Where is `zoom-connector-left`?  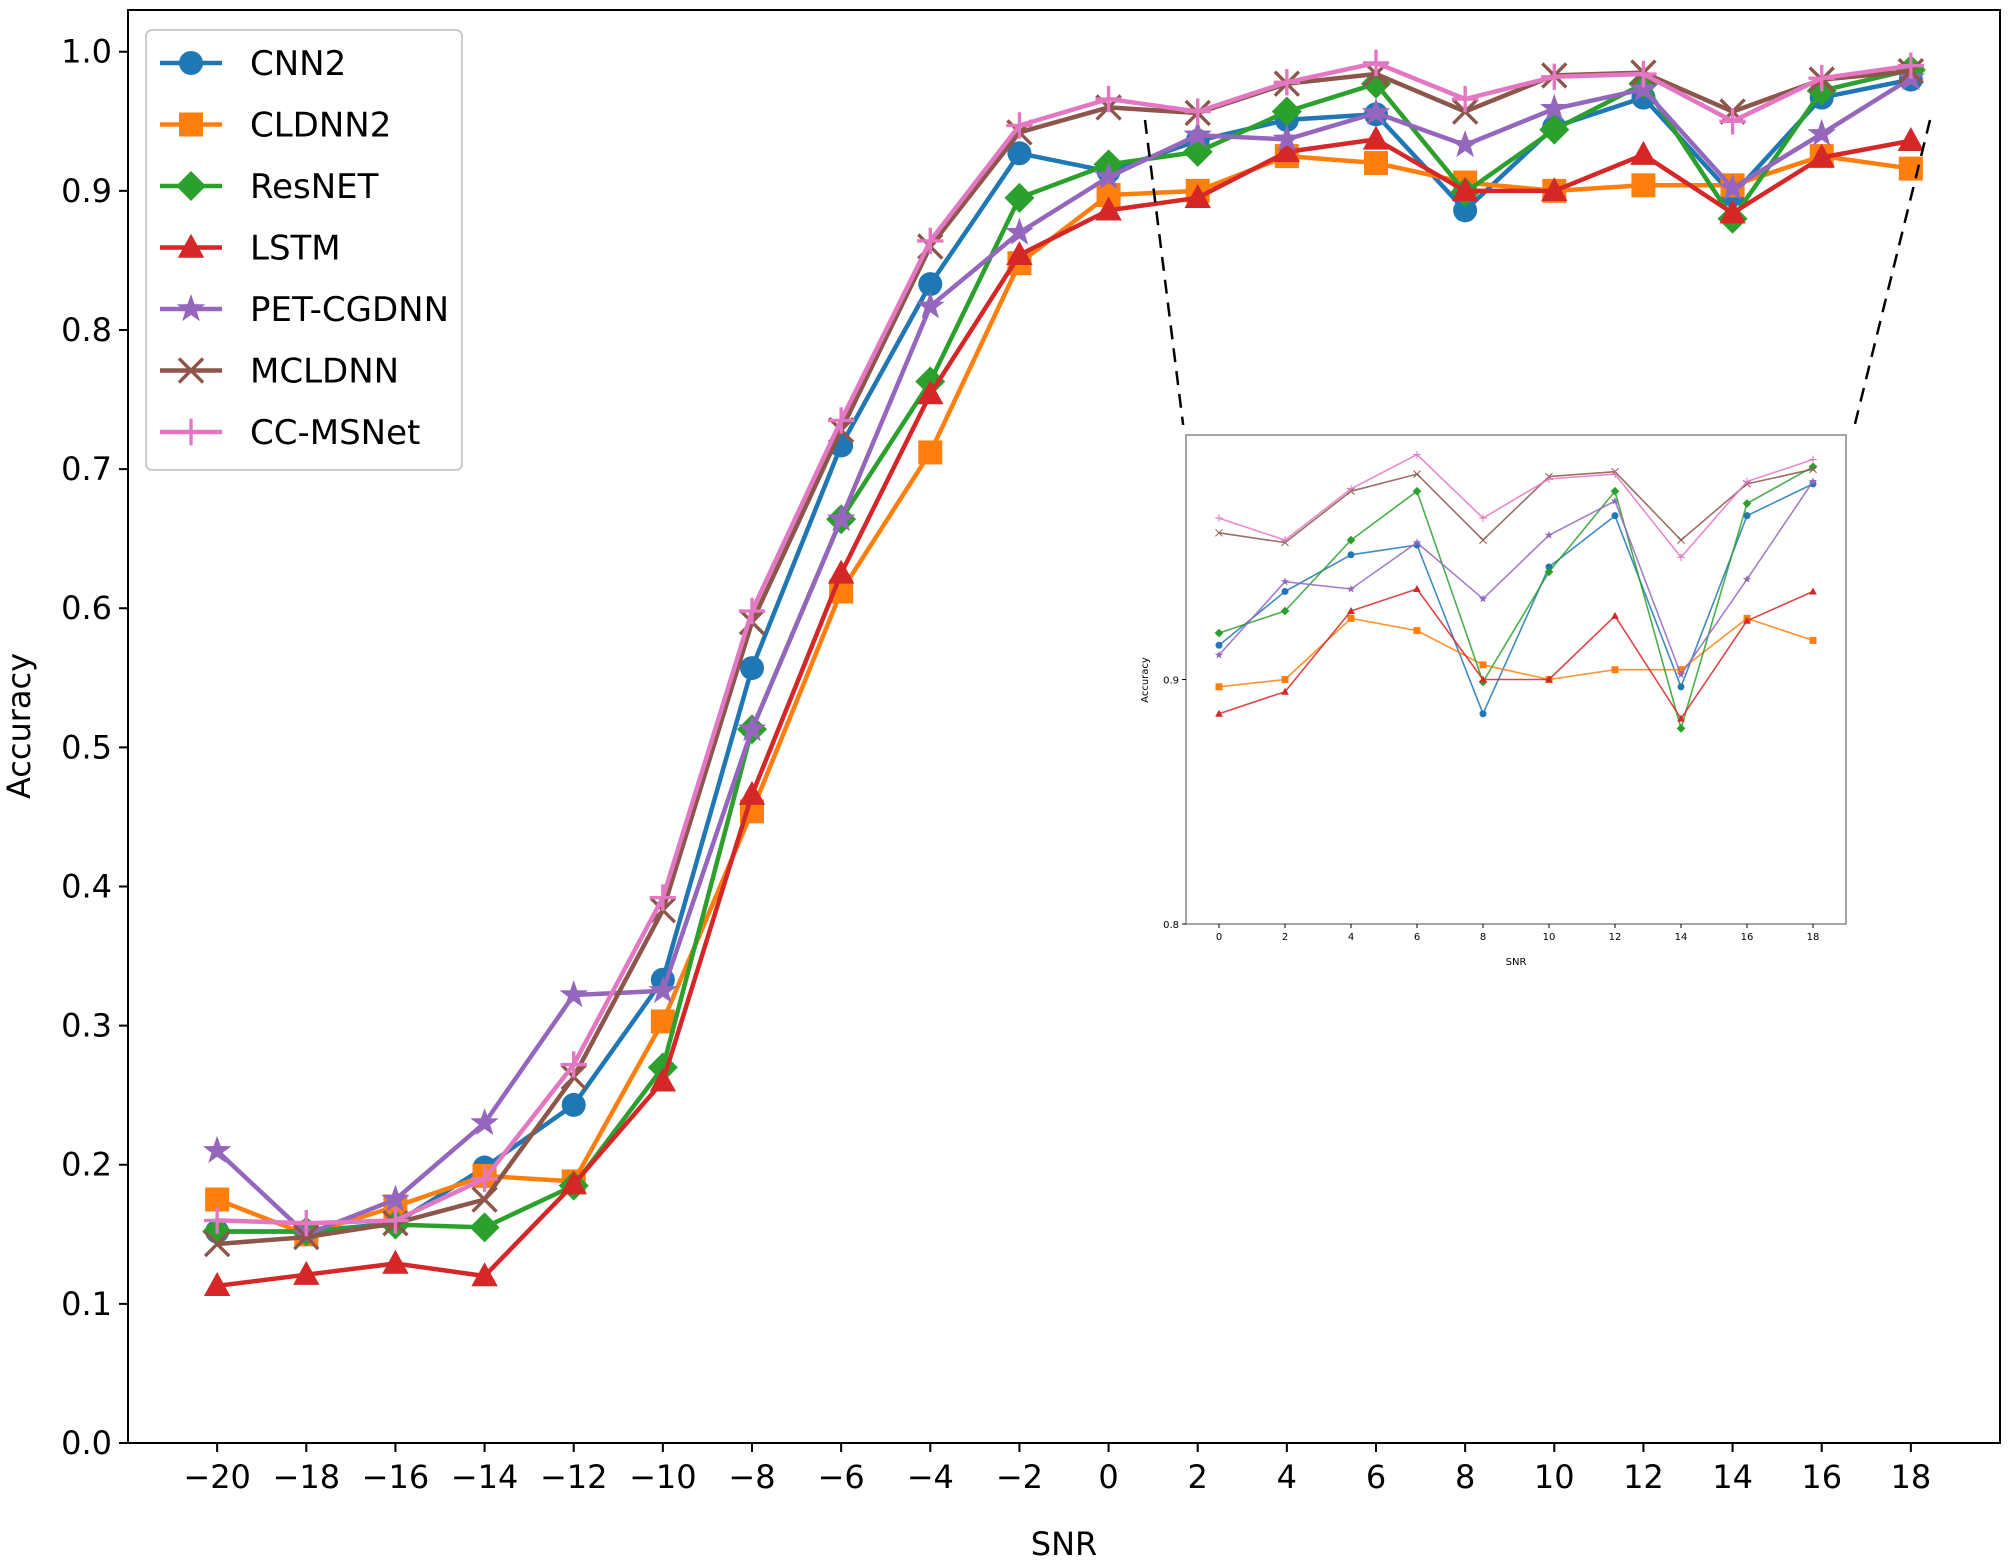 zoom-connector-left is located at coordinates (1164, 276).